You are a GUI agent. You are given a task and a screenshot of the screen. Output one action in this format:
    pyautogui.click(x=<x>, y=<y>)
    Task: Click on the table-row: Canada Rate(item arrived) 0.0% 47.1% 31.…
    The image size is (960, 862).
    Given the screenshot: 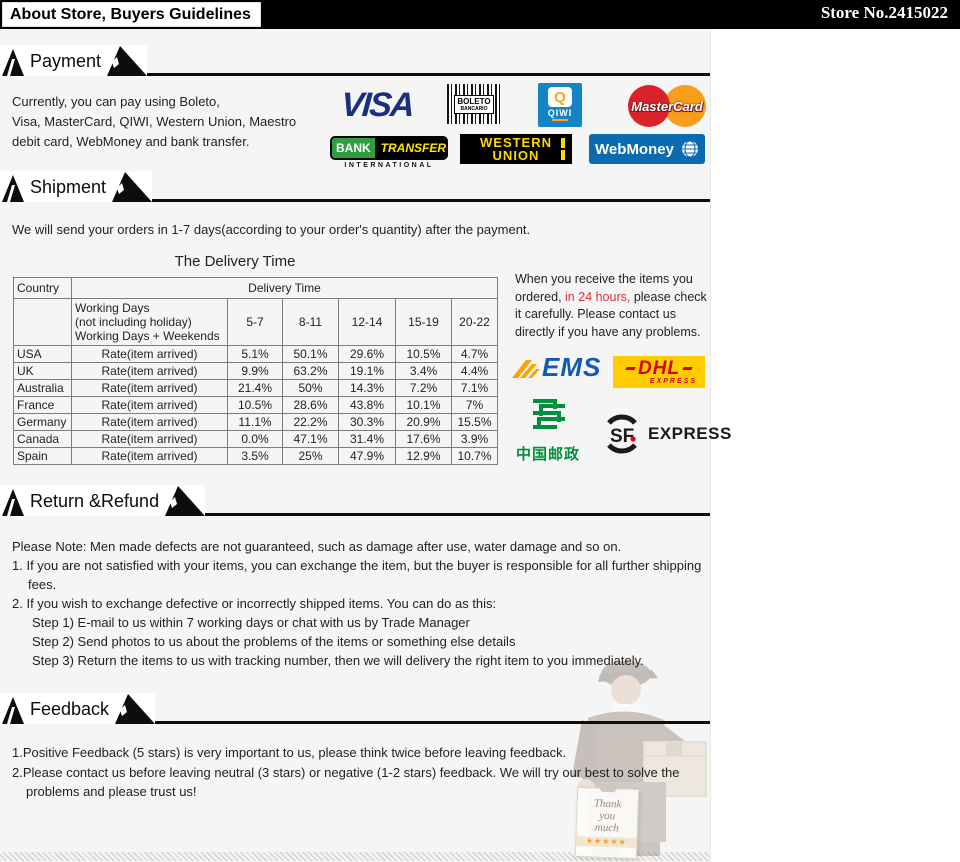 What is the action you would take?
    pyautogui.click(x=255, y=439)
    